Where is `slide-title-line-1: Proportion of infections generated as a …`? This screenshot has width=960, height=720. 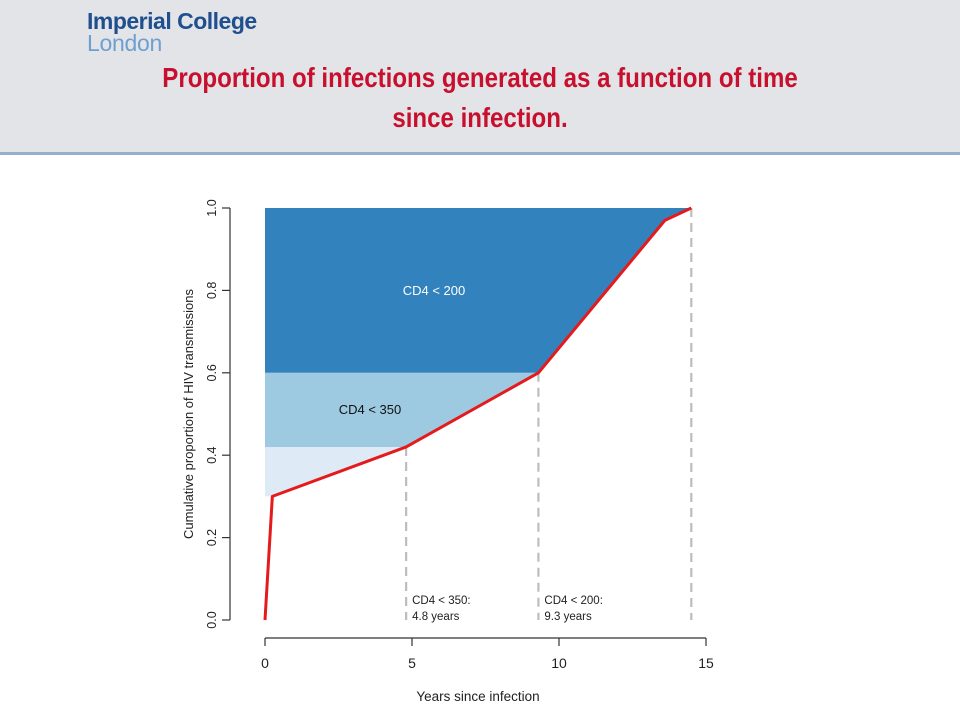
slide-title-line-1: Proportion of infections generated as a … is located at coordinates (480, 77).